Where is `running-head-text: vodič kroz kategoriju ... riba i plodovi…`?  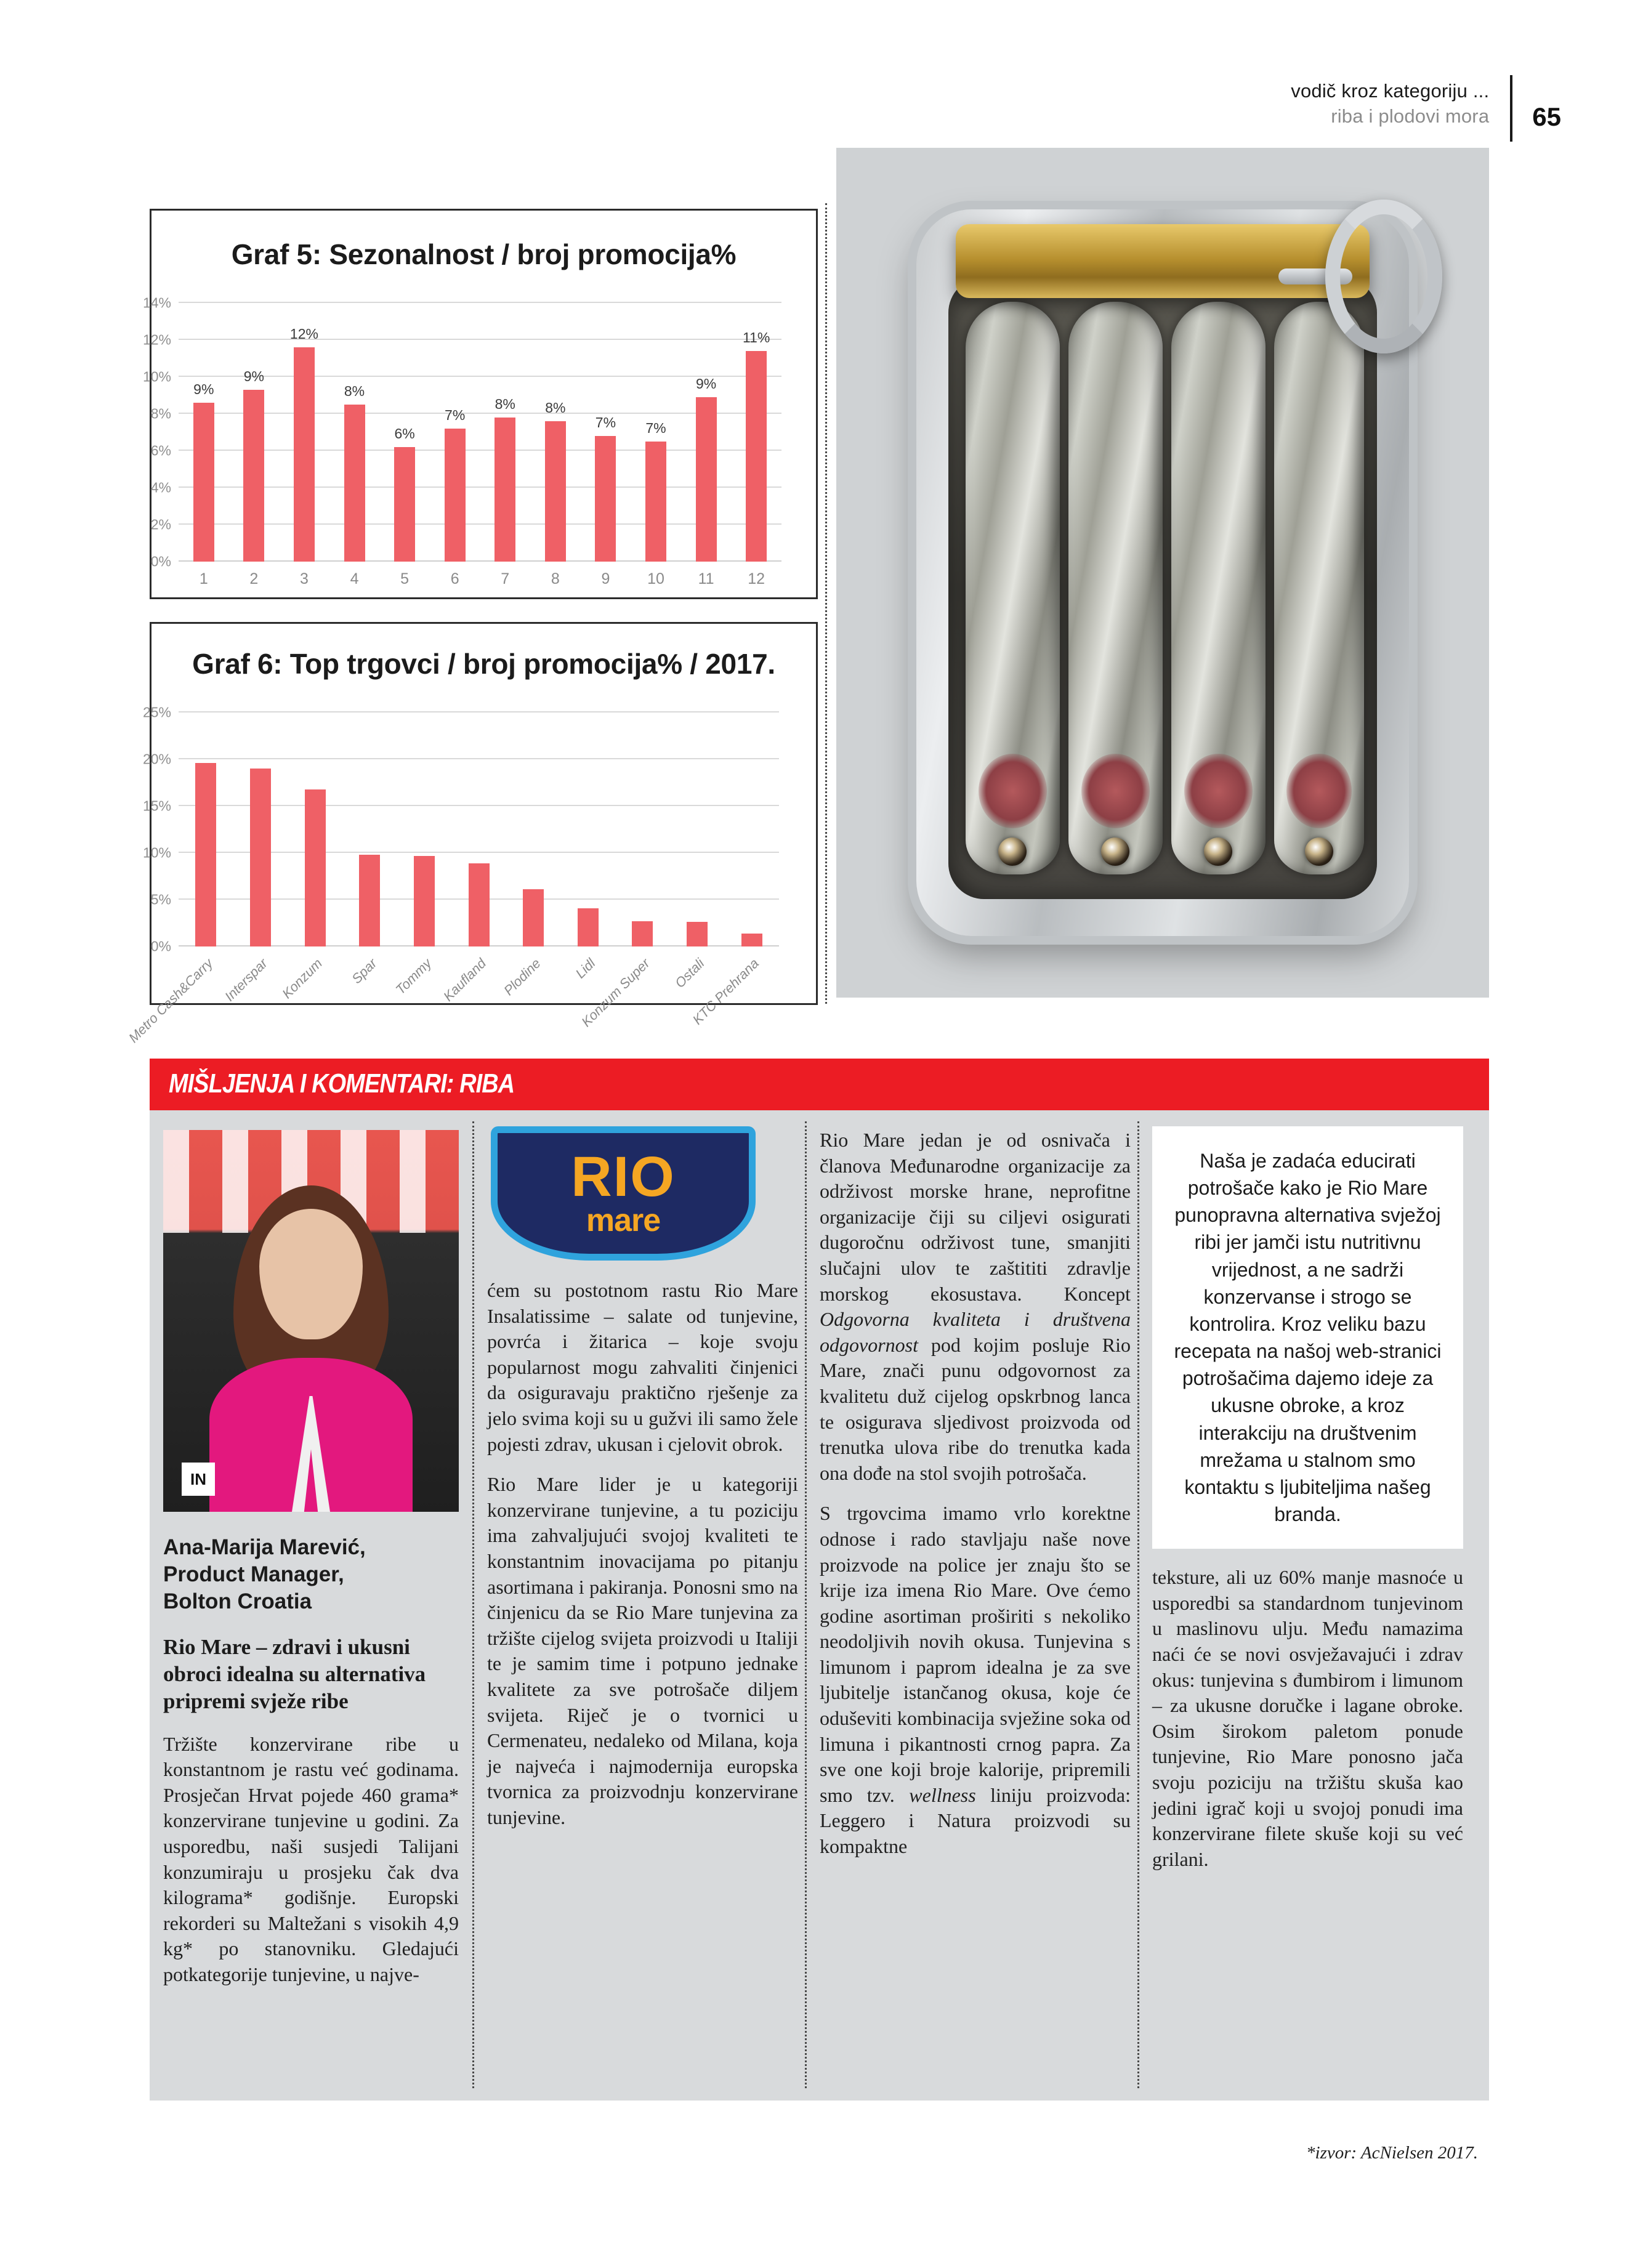 running-head-text: vodič kroz kategoriju ... riba i plodovi… is located at coordinates (1400, 104).